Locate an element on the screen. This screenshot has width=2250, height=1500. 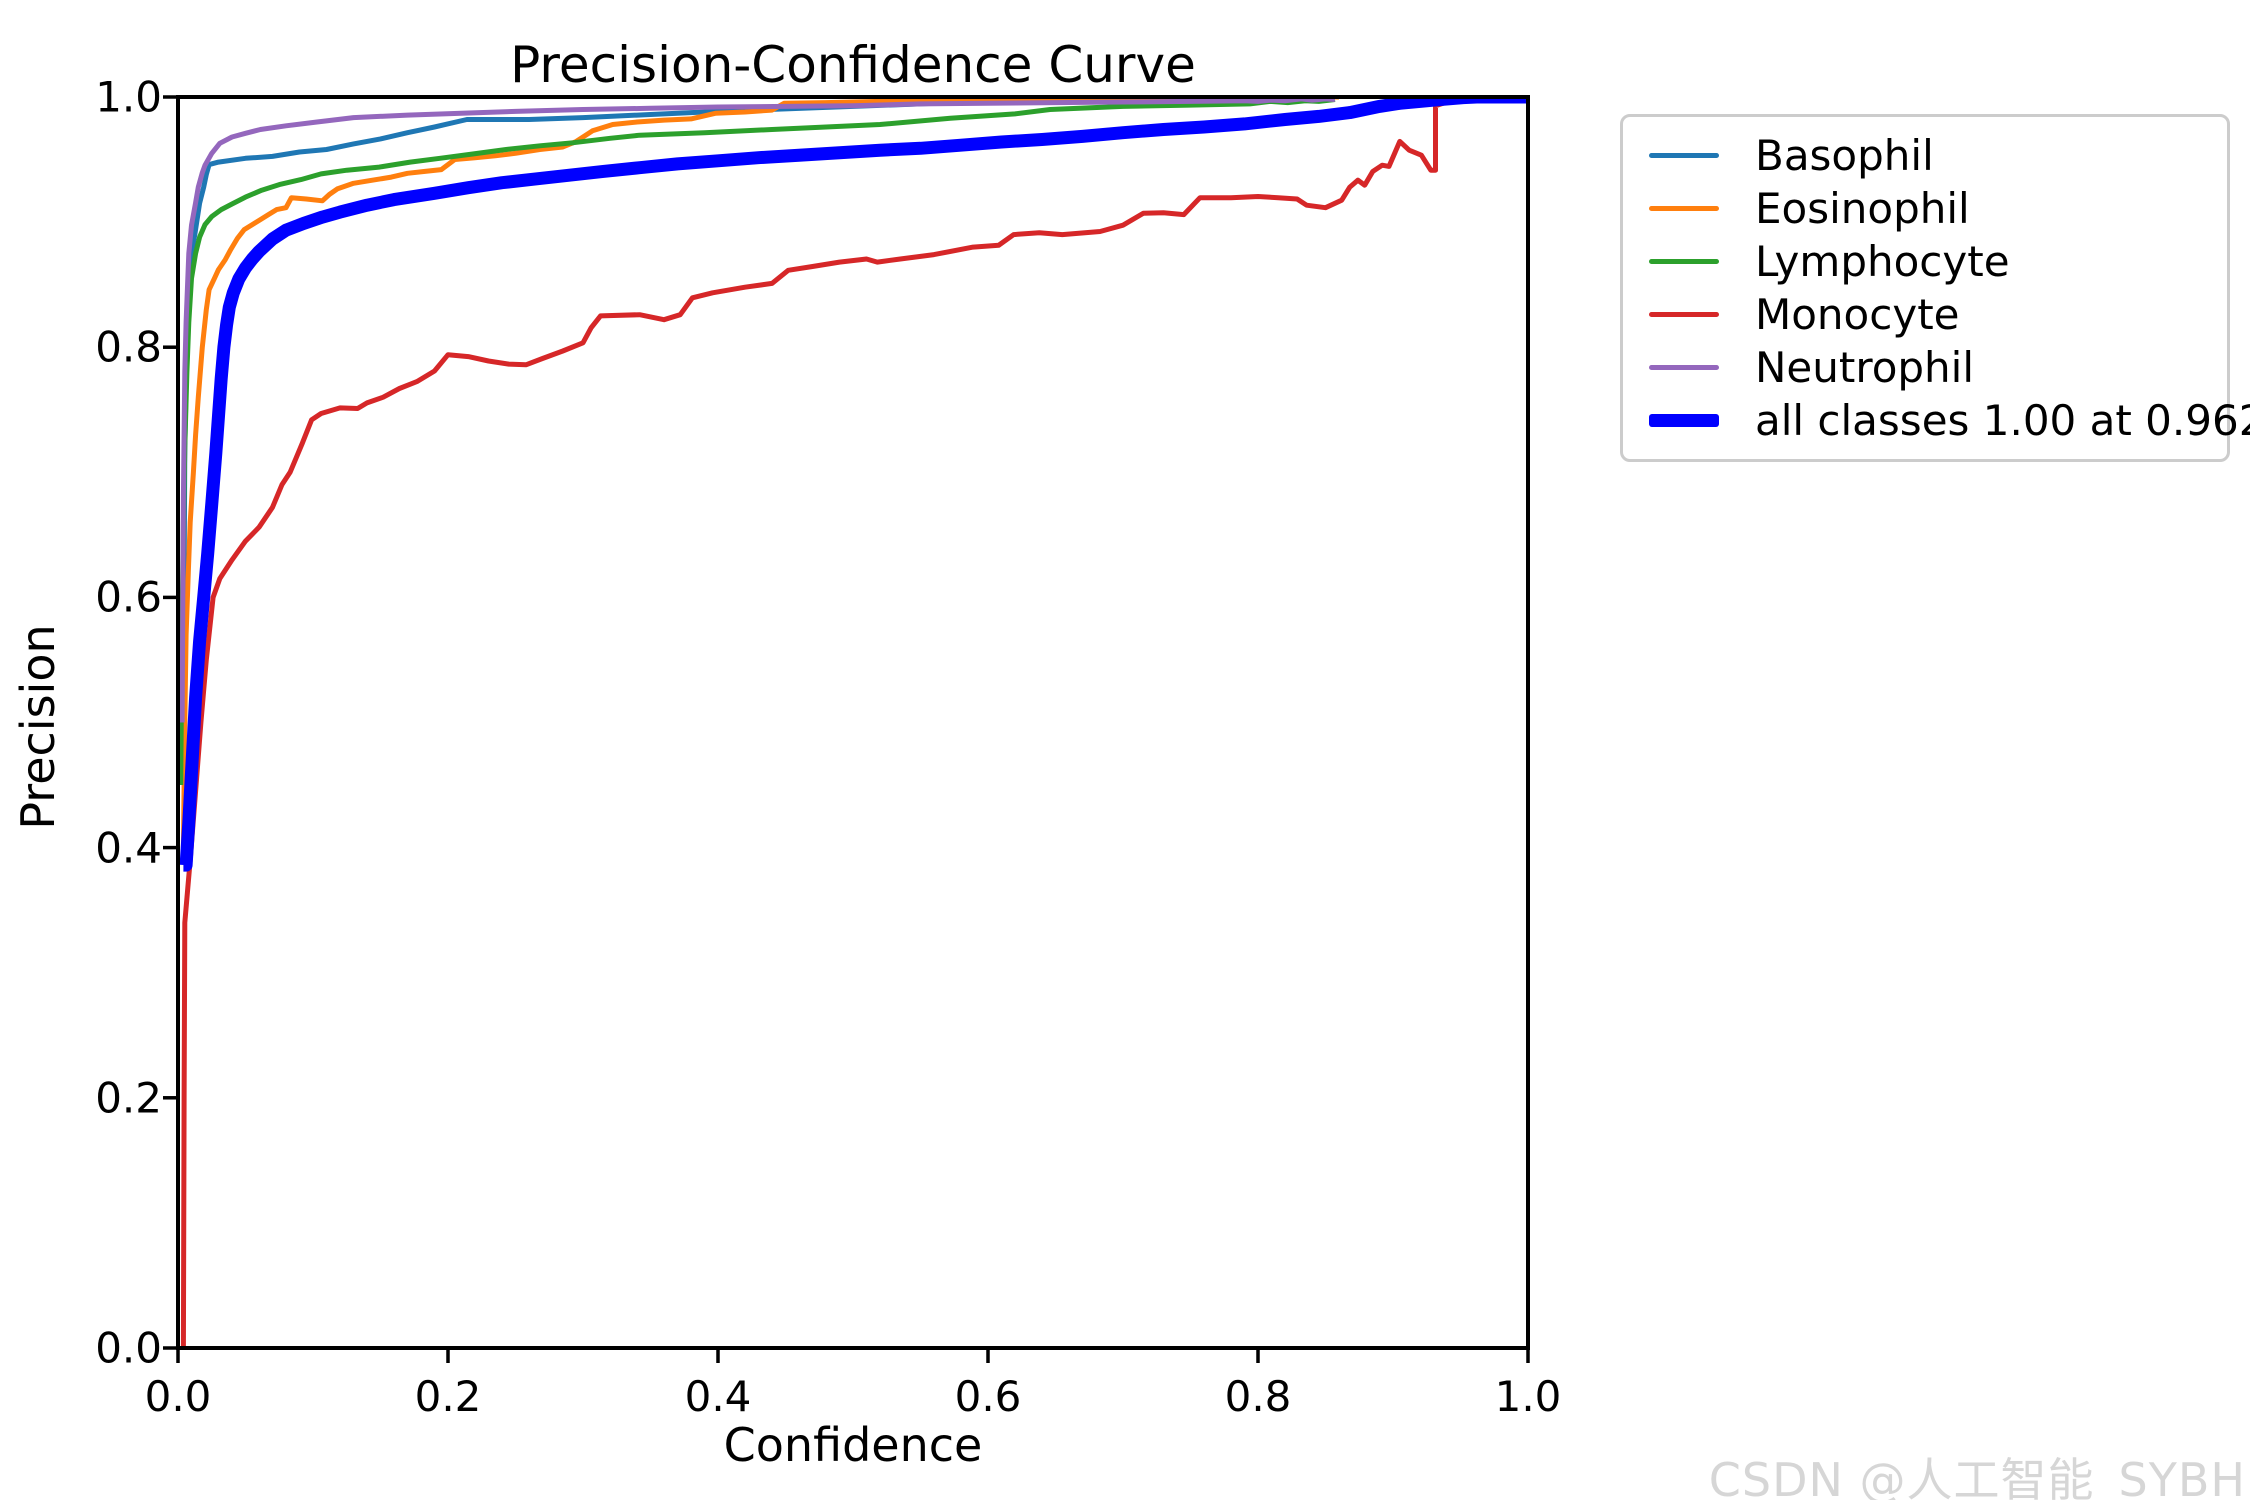
legend-label: Neutrophil is located at coordinates (1865, 367).